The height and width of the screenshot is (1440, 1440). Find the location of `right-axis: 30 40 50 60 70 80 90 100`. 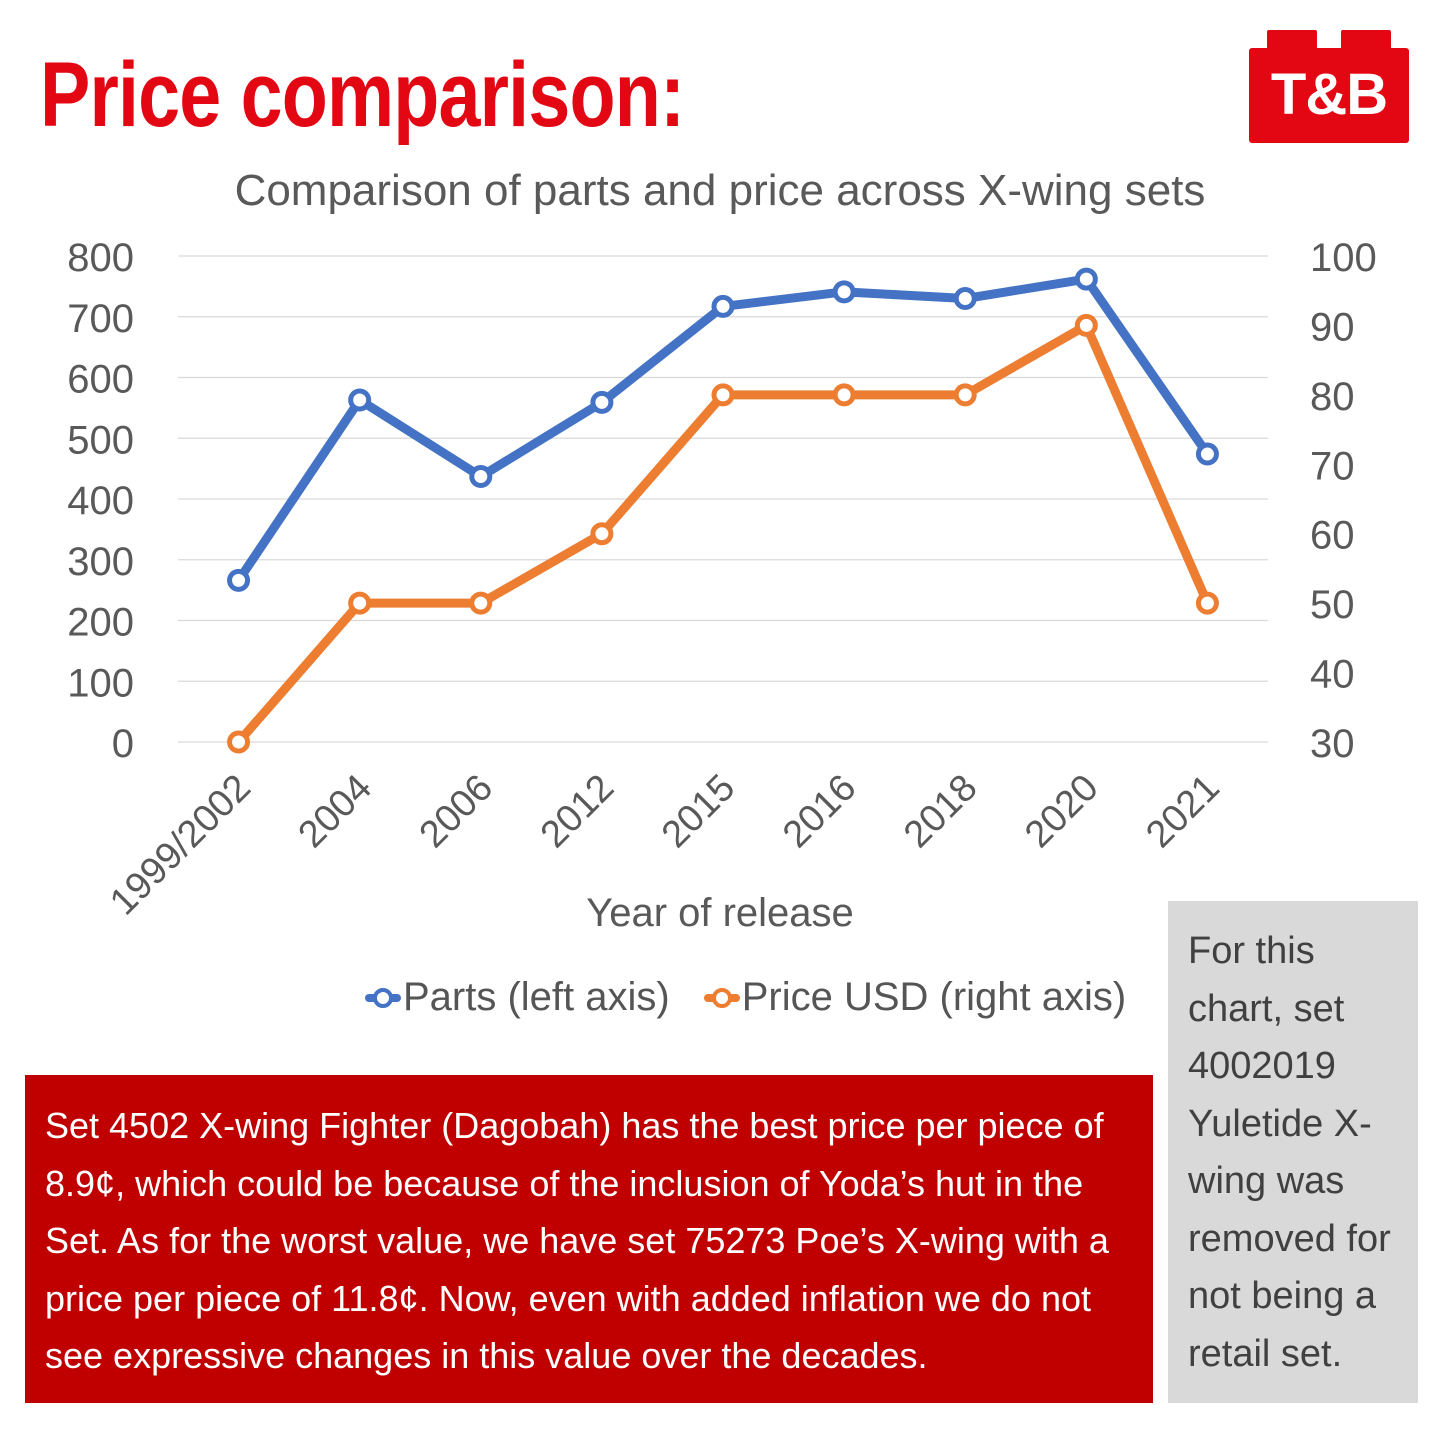

right-axis: 30 40 50 60 70 80 90 100 is located at coordinates (1343, 501).